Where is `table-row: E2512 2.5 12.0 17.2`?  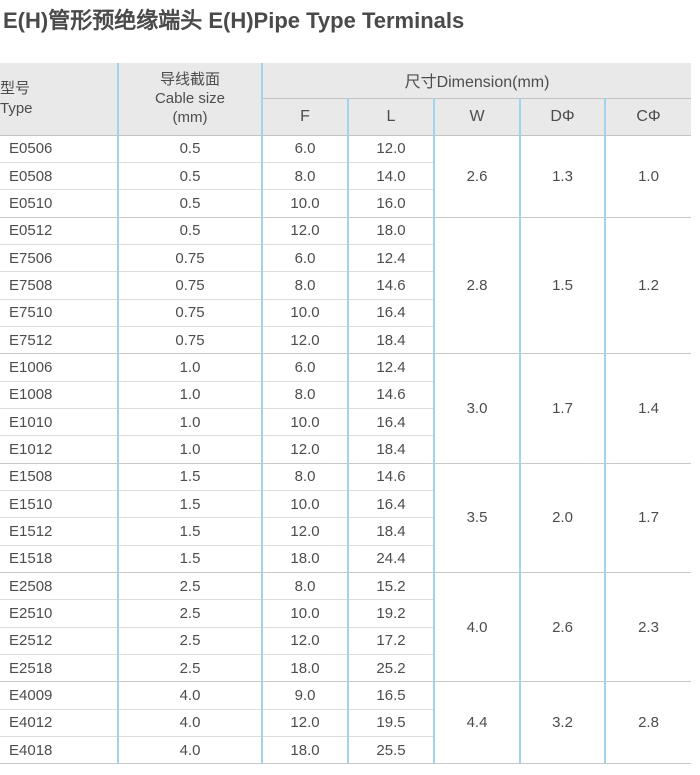
table-row: E2512 2.5 12.0 17.2 is located at coordinates (345, 641).